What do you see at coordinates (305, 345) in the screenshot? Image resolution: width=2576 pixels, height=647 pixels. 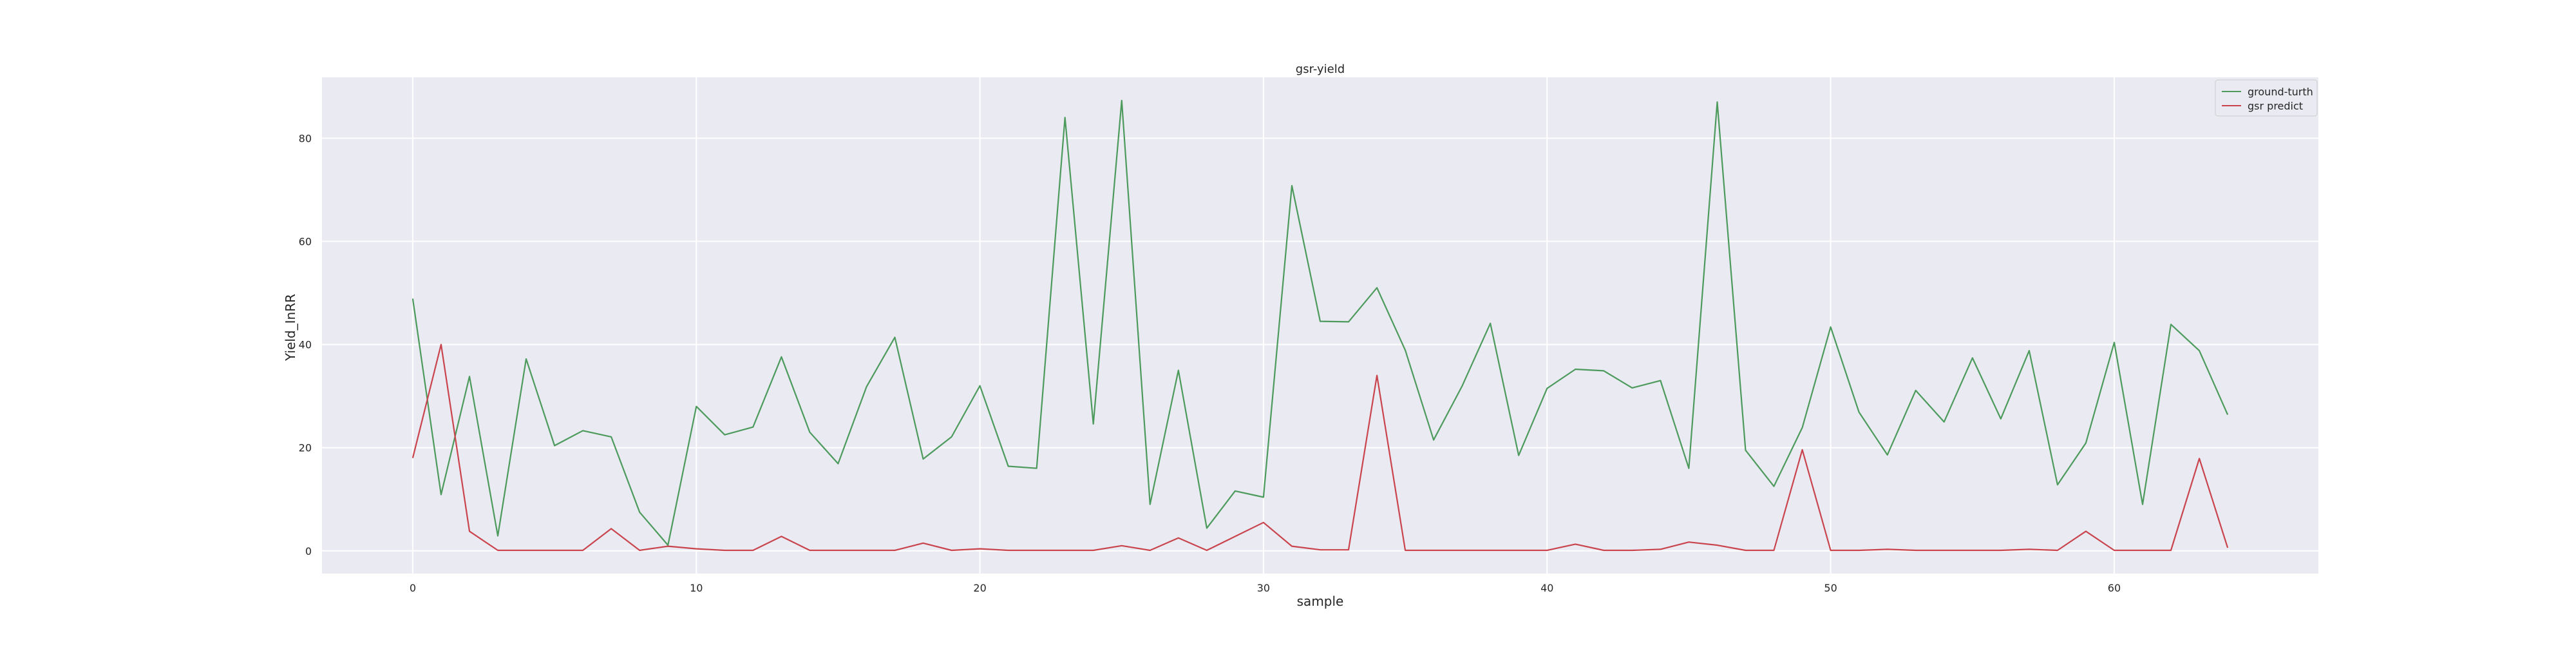 I see `y-tick-label: 40` at bounding box center [305, 345].